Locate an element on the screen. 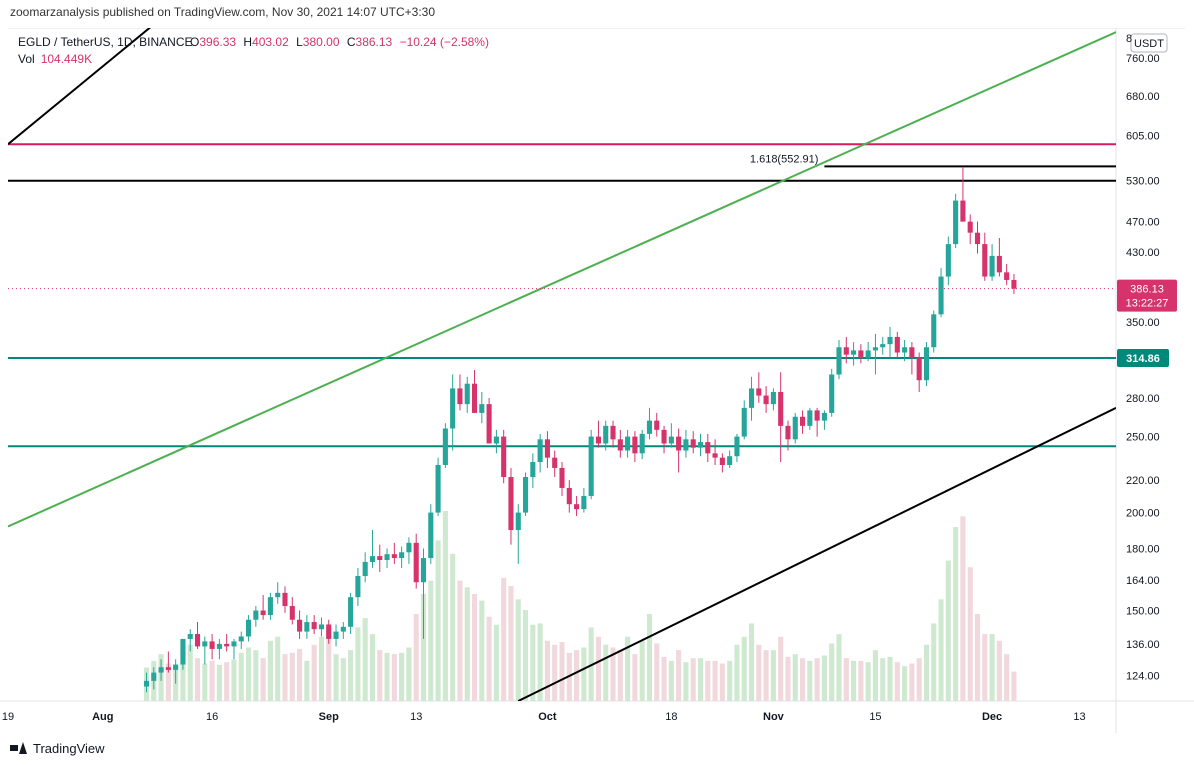  price-tick-label: 220.00 is located at coordinates (1143, 481).